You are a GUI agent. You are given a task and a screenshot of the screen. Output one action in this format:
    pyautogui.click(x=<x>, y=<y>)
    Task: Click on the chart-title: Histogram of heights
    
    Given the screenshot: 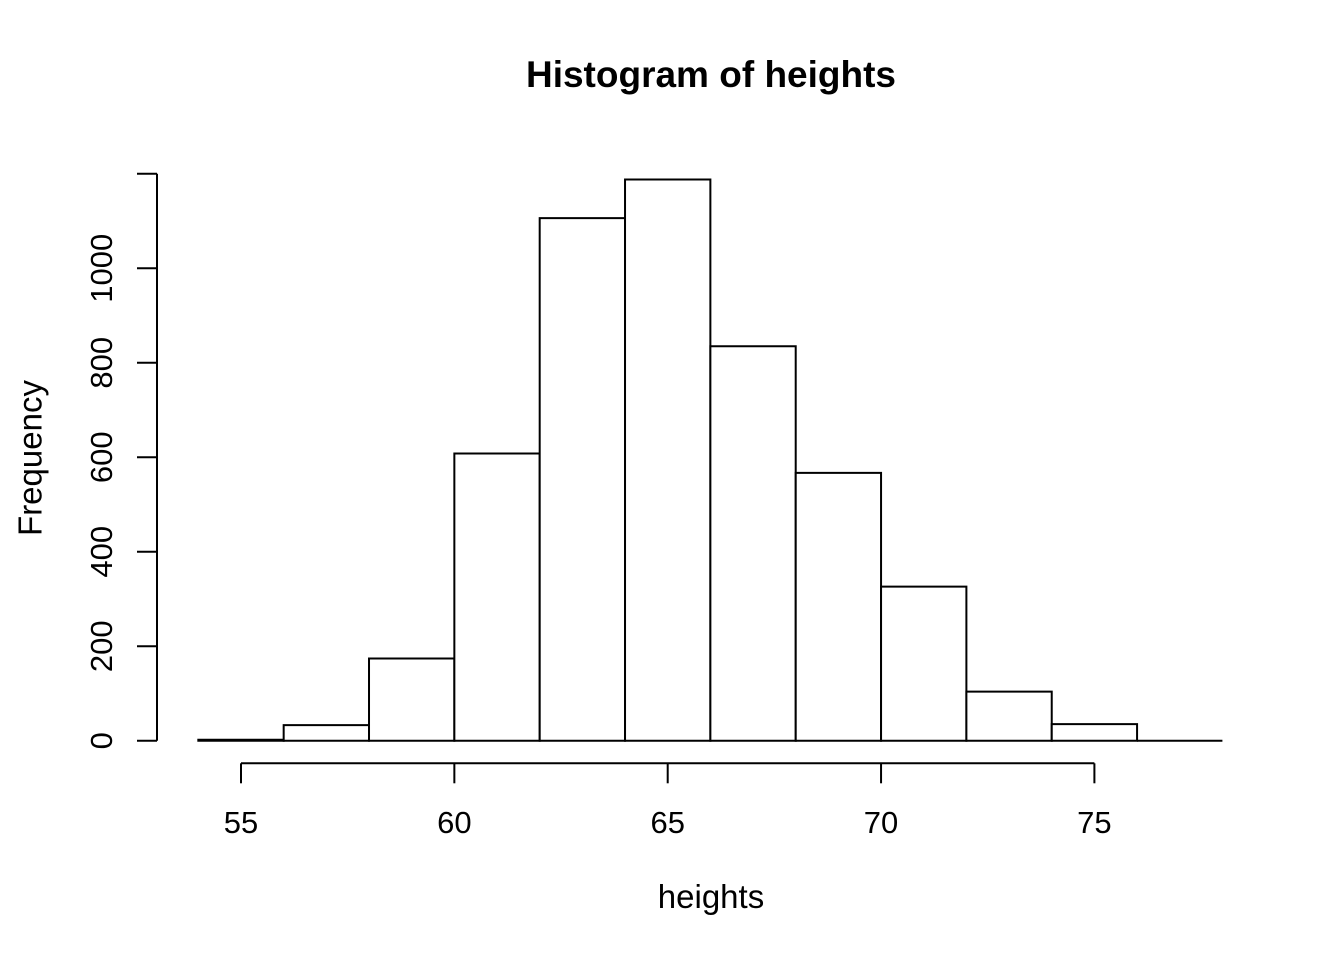 What is the action you would take?
    pyautogui.click(x=711, y=74)
    